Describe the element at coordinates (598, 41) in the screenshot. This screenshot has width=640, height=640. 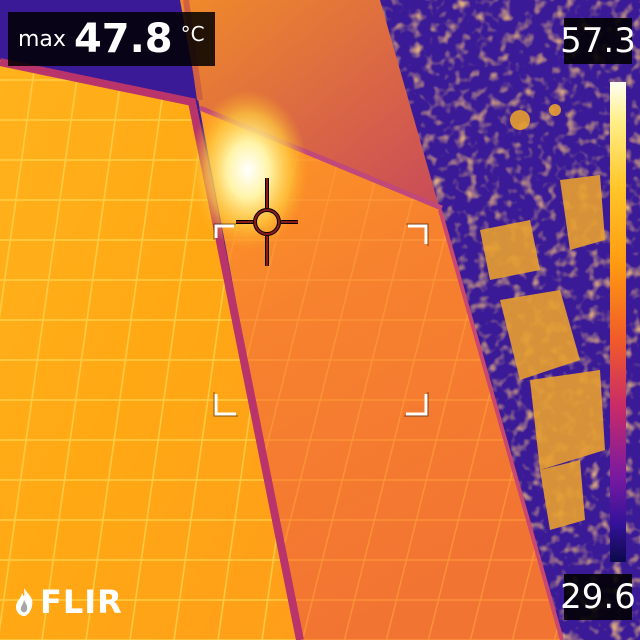
I see `scale-max-value: 57.3` at that location.